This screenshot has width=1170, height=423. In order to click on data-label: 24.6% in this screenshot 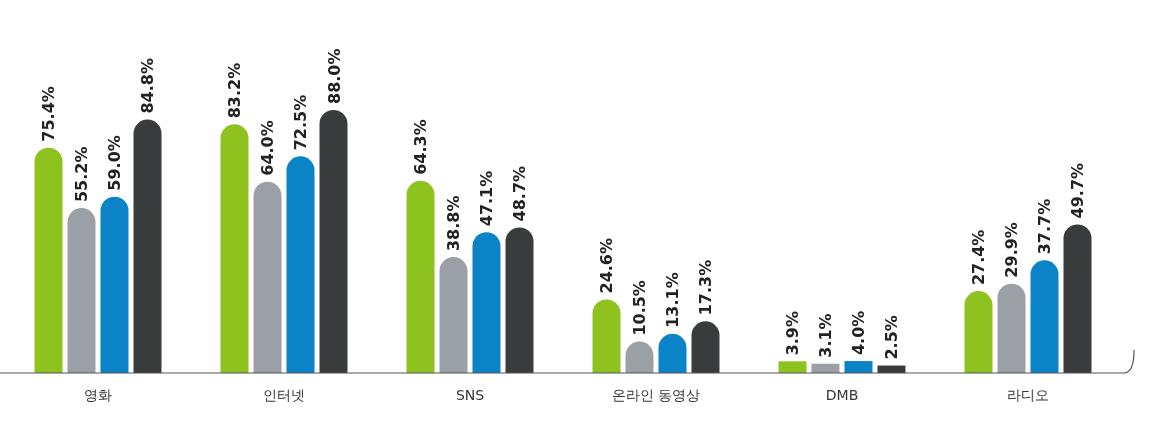, I will do `click(607, 265)`.